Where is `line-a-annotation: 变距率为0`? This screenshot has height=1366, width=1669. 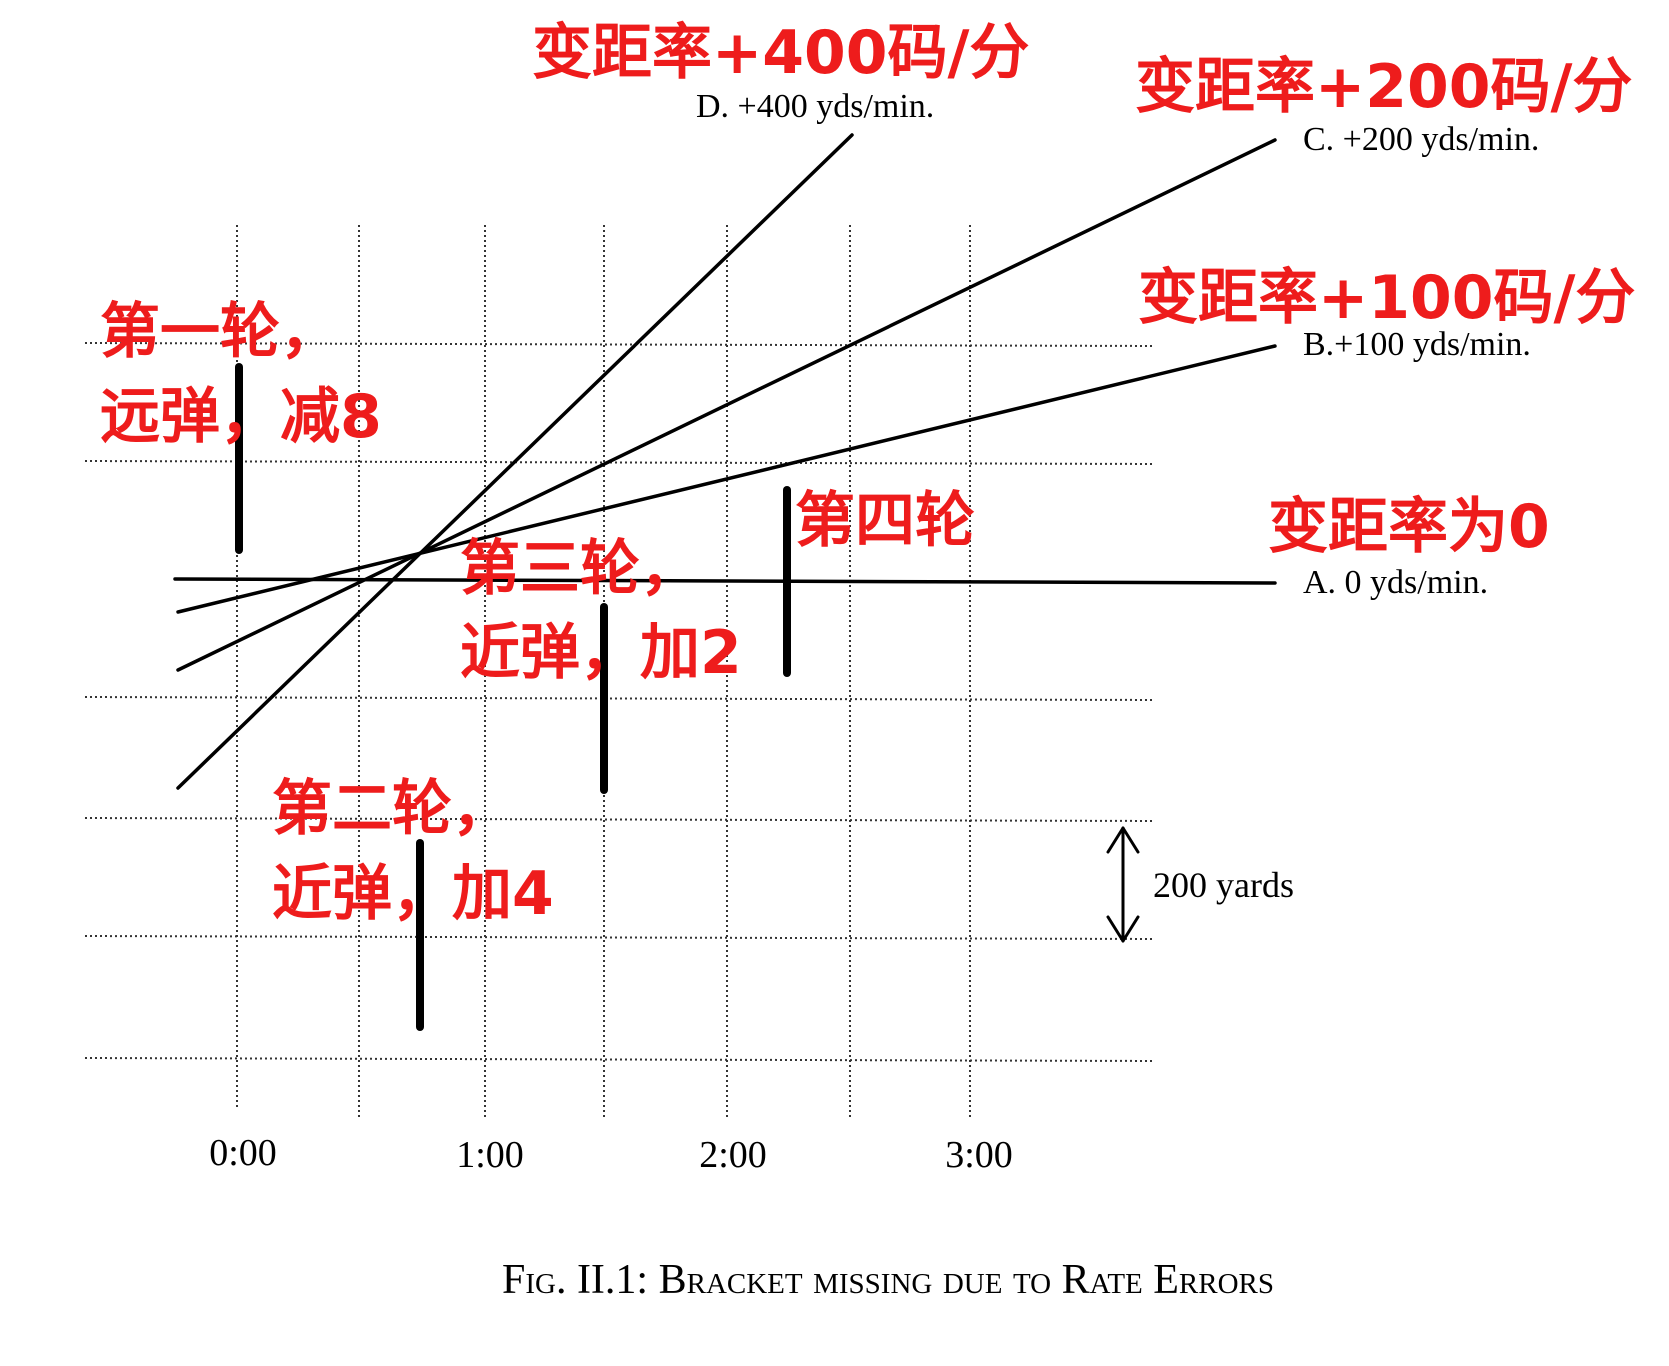 line-a-annotation: 变距率为0 is located at coordinates (1409, 527).